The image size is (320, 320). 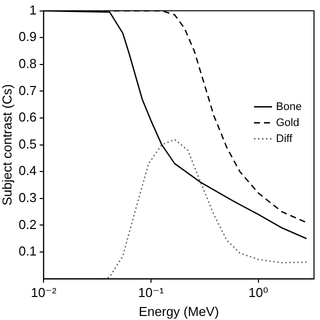 What do you see at coordinates (27, 63) in the screenshot?
I see `y-tick-label: 0.8` at bounding box center [27, 63].